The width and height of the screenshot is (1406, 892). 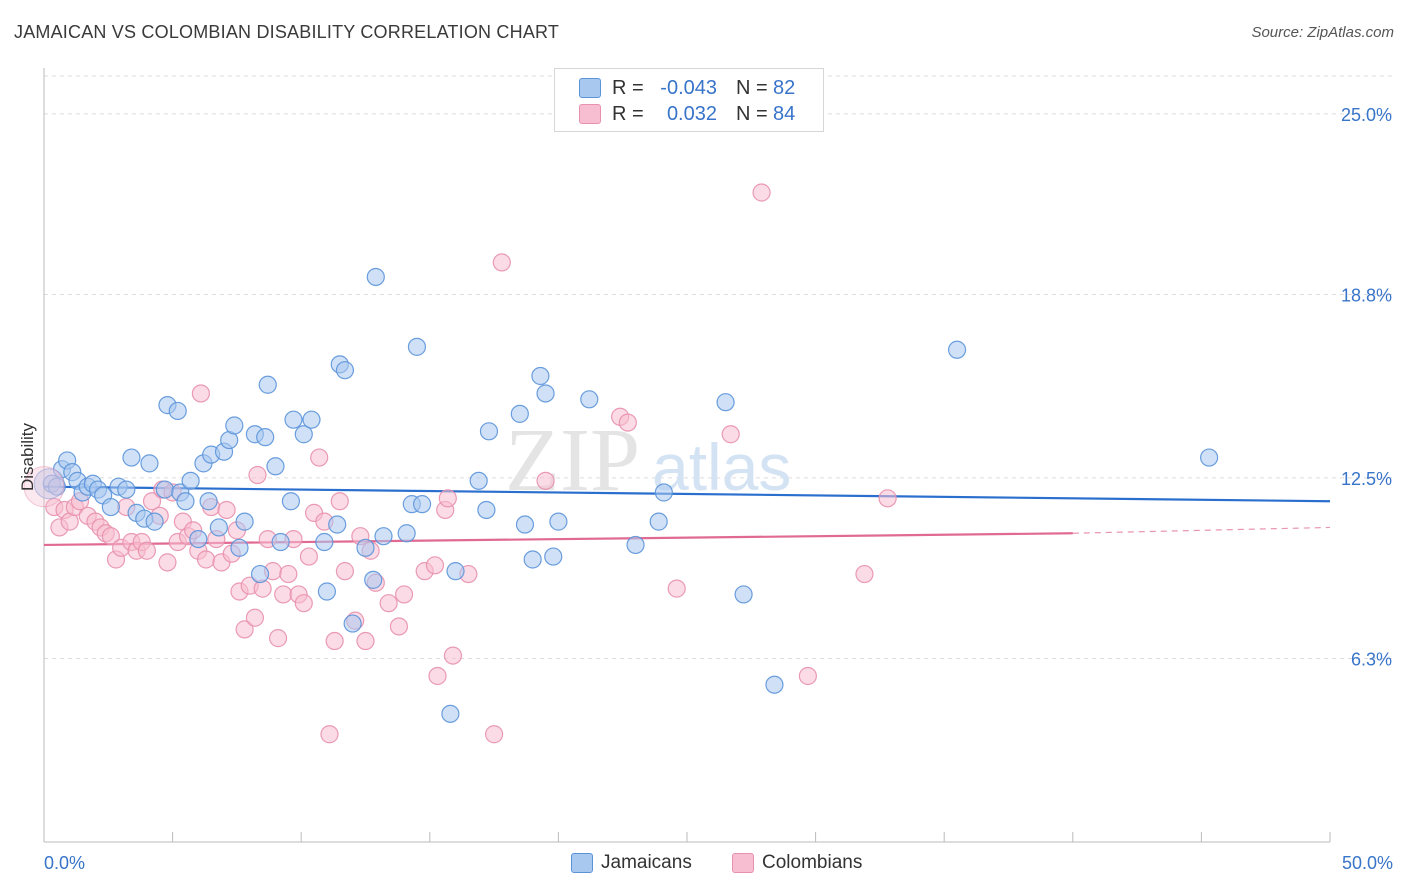 I want to click on source-label: Source: ZipAtlas.com, so click(x=1322, y=32).